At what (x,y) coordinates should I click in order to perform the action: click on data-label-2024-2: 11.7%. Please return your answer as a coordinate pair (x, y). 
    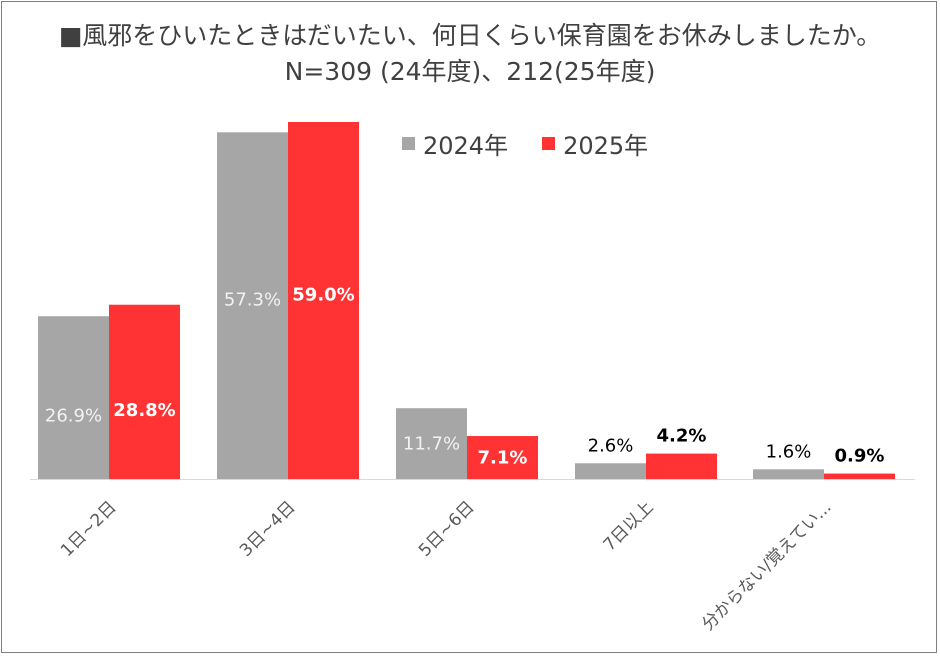
    Looking at the image, I should click on (431, 444).